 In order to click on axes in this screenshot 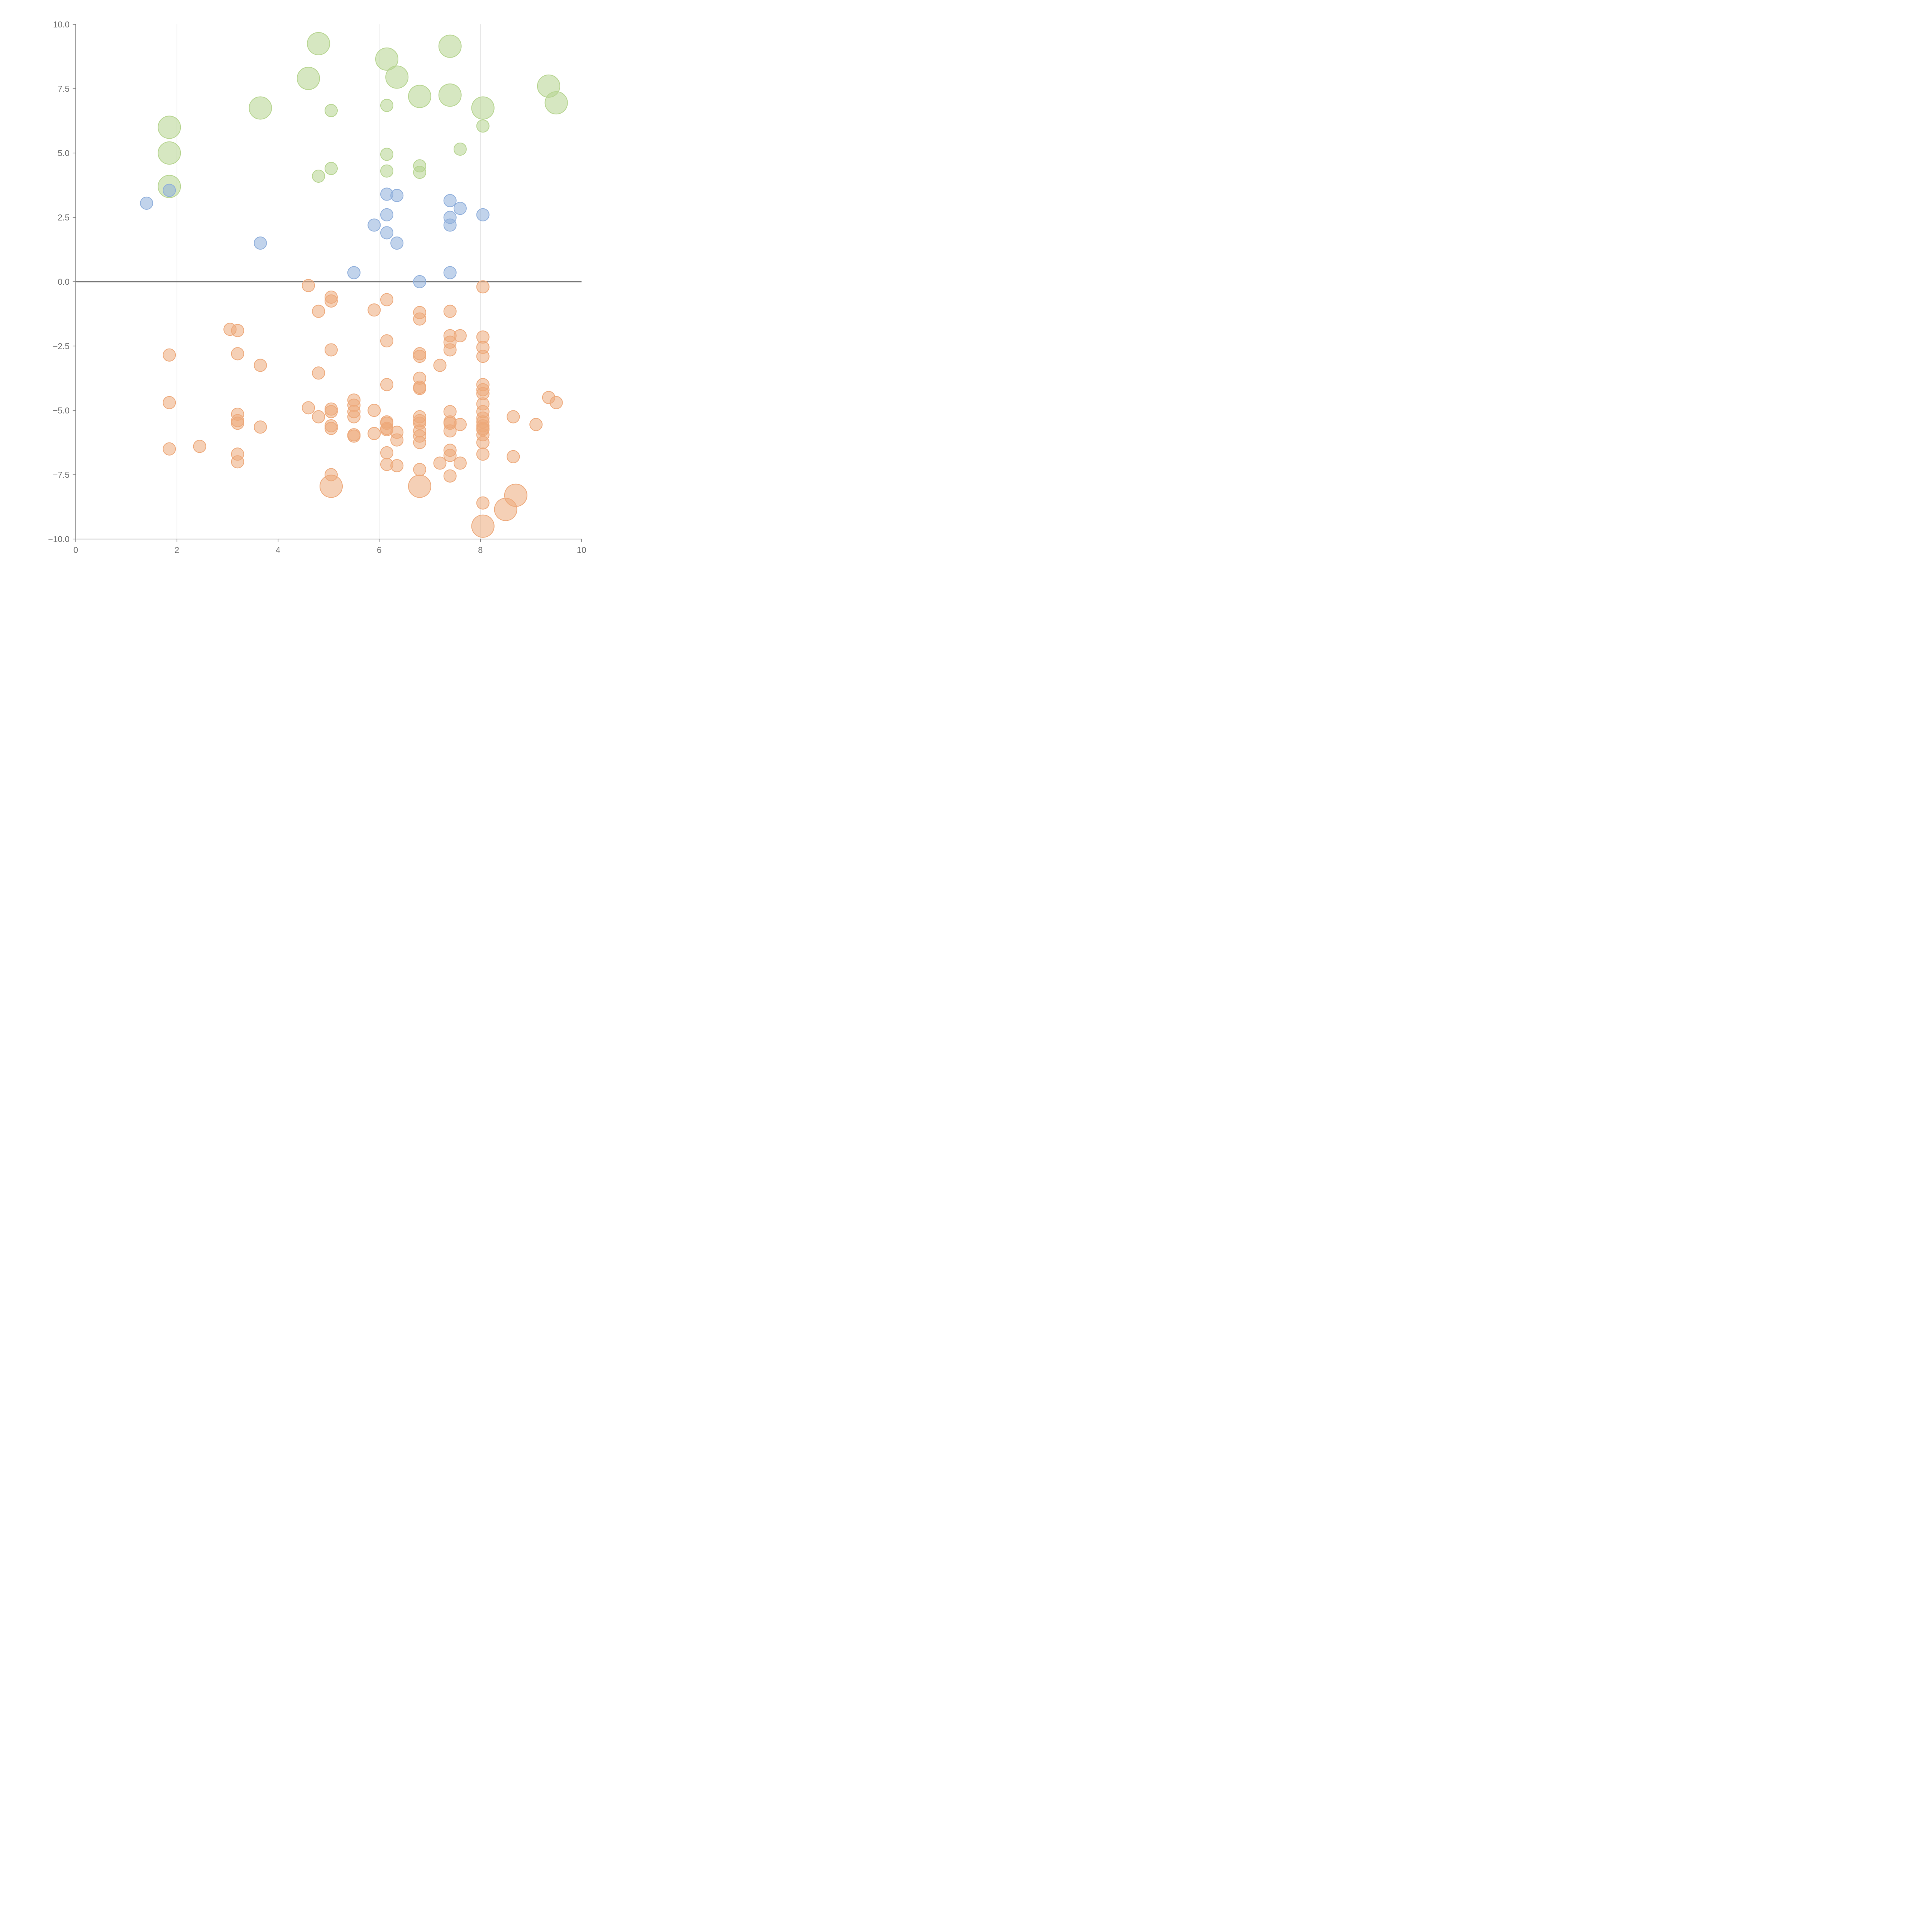, I will do `click(328, 283)`.